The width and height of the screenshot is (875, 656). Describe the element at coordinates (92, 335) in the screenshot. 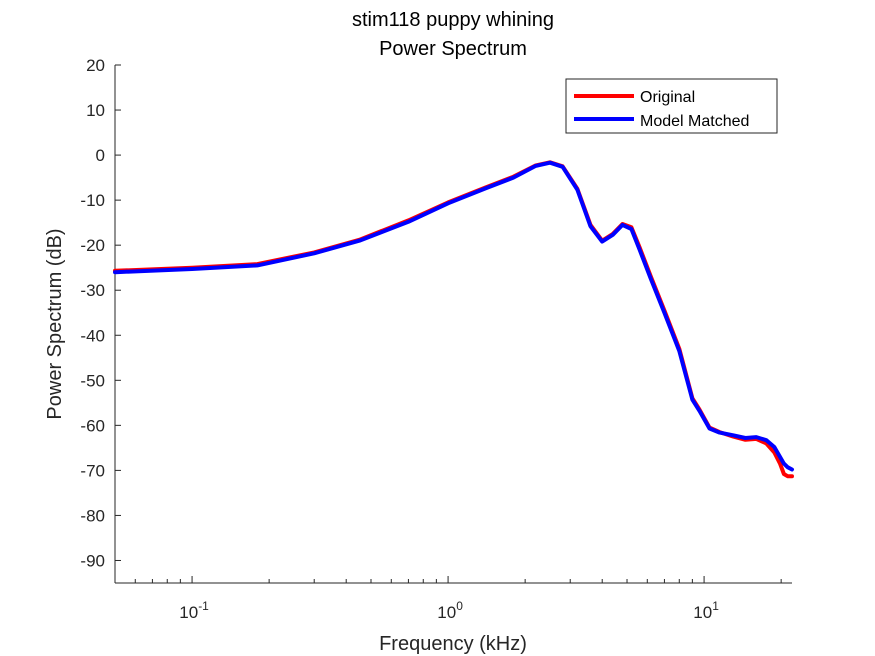

I see `y-tick-label: -40` at that location.